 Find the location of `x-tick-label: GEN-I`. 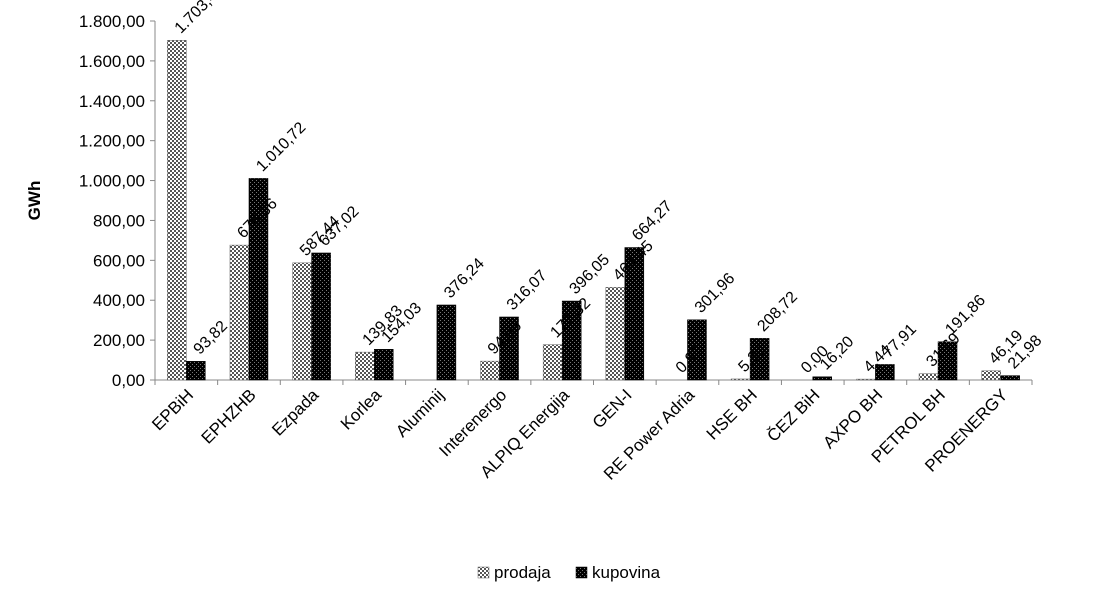

x-tick-label: GEN-I is located at coordinates (612, 408).